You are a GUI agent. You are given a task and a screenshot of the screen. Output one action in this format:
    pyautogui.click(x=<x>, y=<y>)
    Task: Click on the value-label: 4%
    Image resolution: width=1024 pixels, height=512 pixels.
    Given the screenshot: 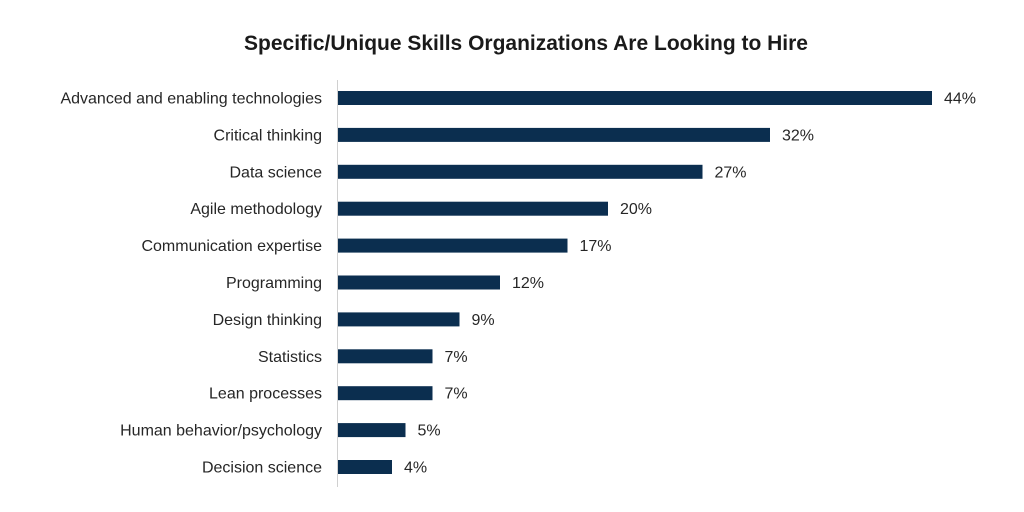 What is the action you would take?
    pyautogui.click(x=415, y=468)
    